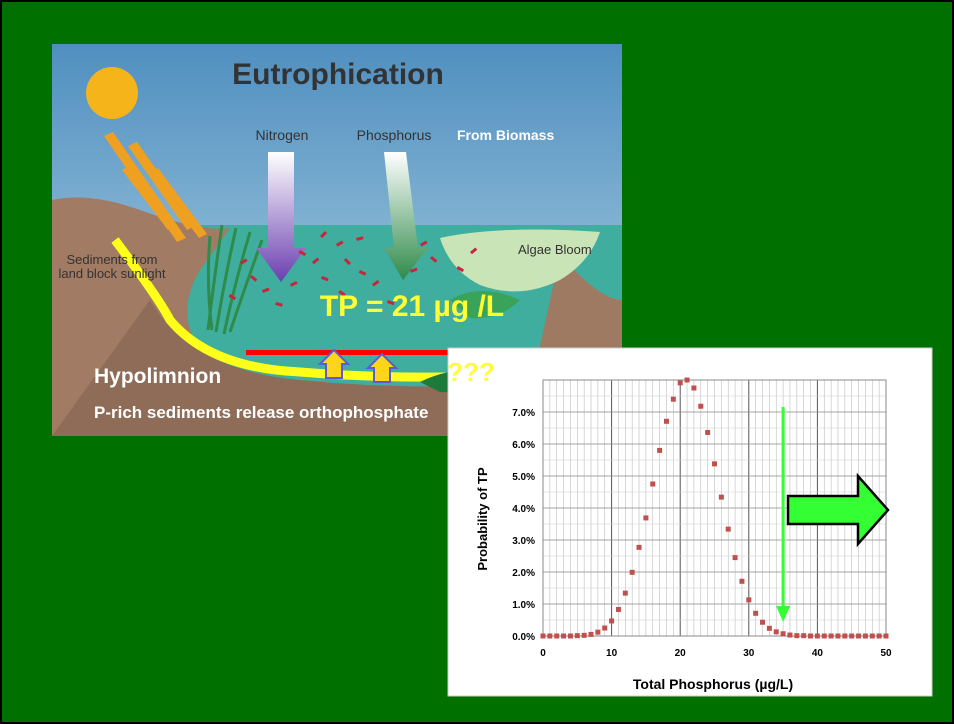  Describe the element at coordinates (783, 514) in the screenshot. I see `threshold-arrow` at that location.